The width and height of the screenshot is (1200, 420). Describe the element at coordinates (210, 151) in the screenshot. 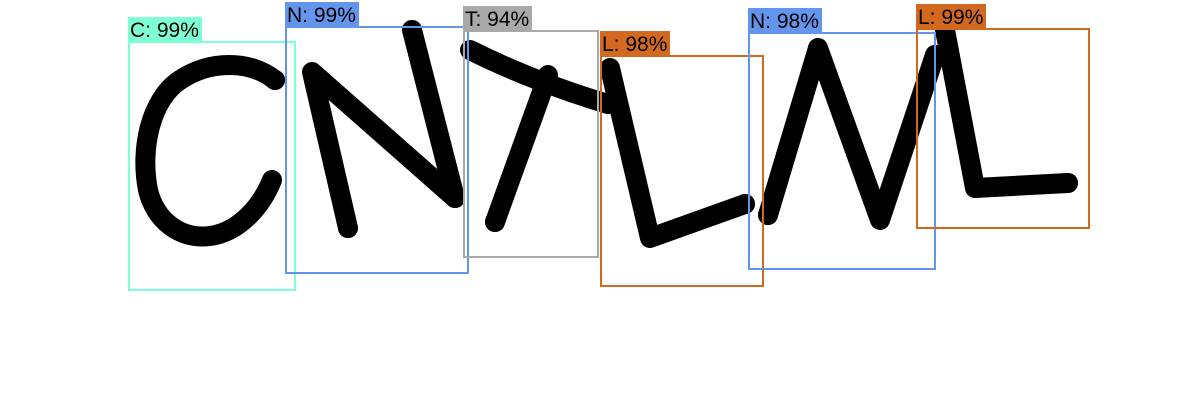

I see `glyph-c` at that location.